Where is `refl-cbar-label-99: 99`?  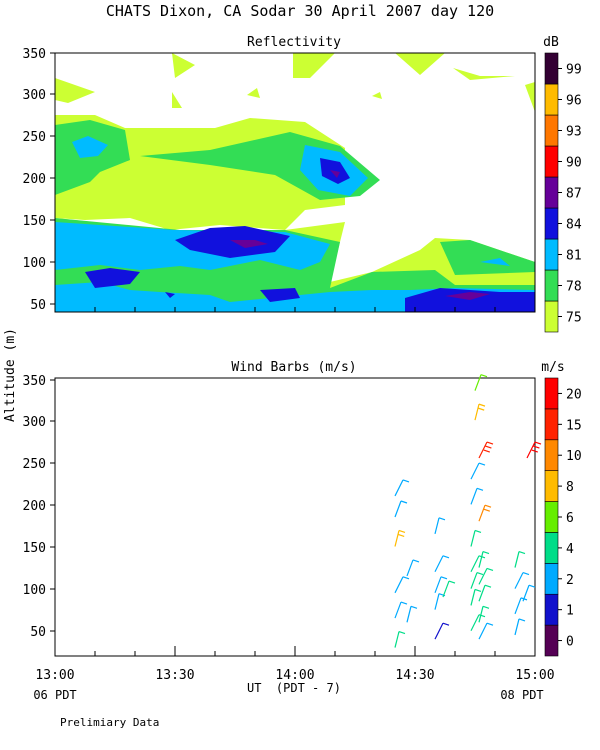
refl-cbar-label-99: 99 is located at coordinates (574, 70).